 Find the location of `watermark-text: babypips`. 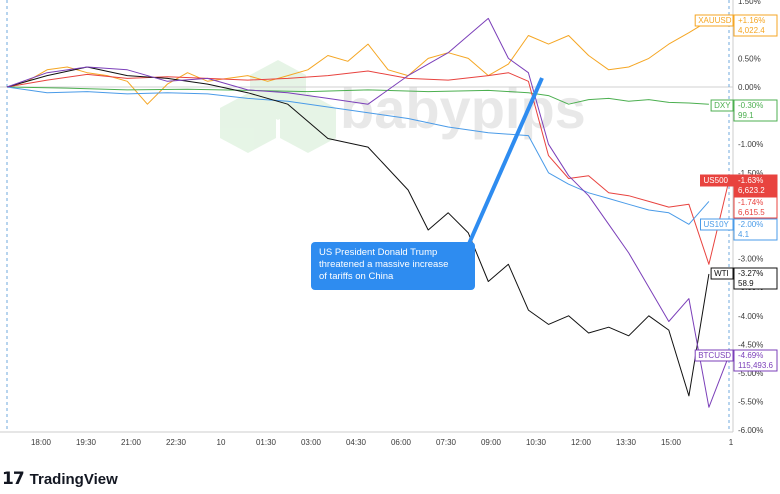

watermark-text: babypips is located at coordinates (463, 108).